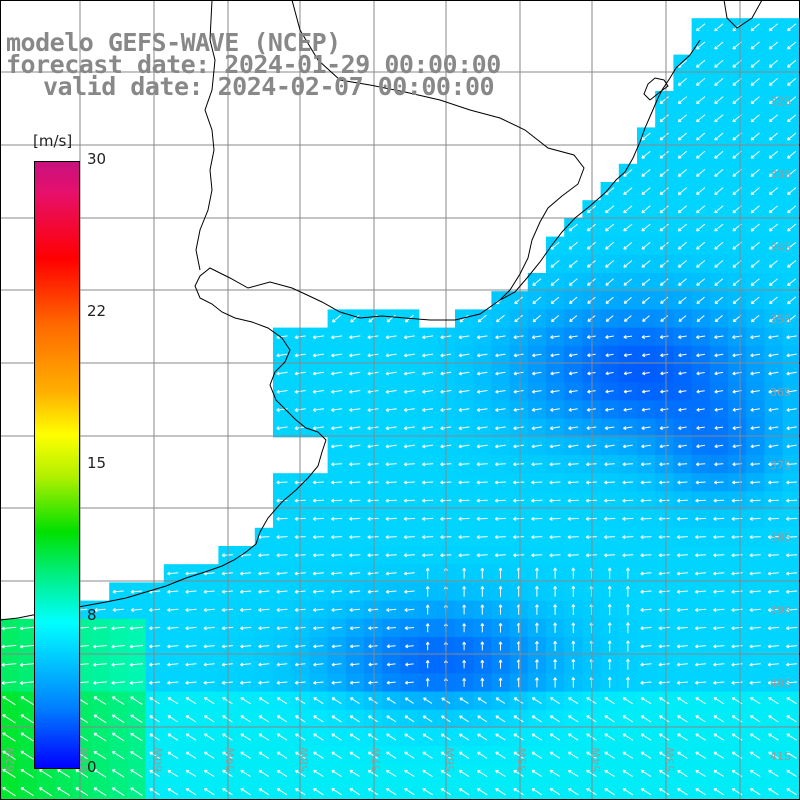 The width and height of the screenshot is (800, 800). I want to click on lon-label: 59W, so click(230, 759).